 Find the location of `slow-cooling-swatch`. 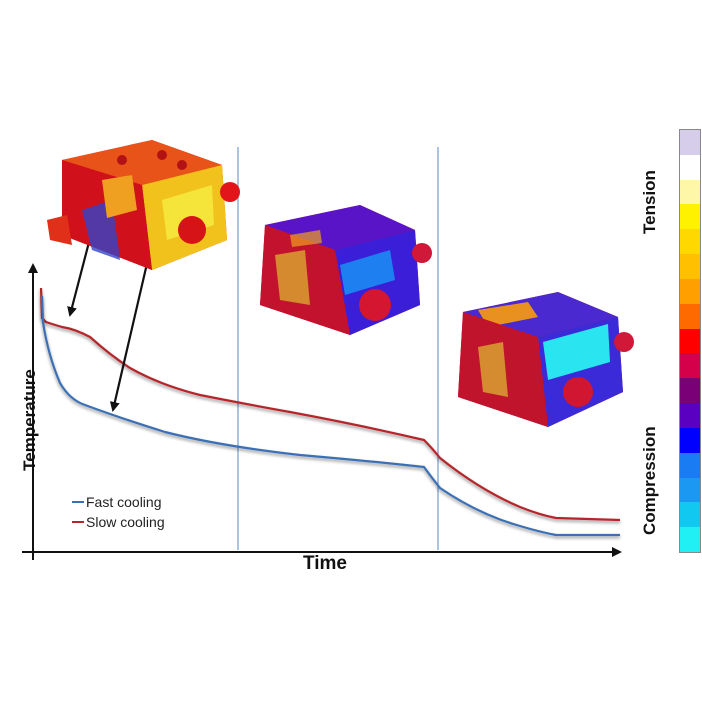

slow-cooling-swatch is located at coordinates (78, 522).